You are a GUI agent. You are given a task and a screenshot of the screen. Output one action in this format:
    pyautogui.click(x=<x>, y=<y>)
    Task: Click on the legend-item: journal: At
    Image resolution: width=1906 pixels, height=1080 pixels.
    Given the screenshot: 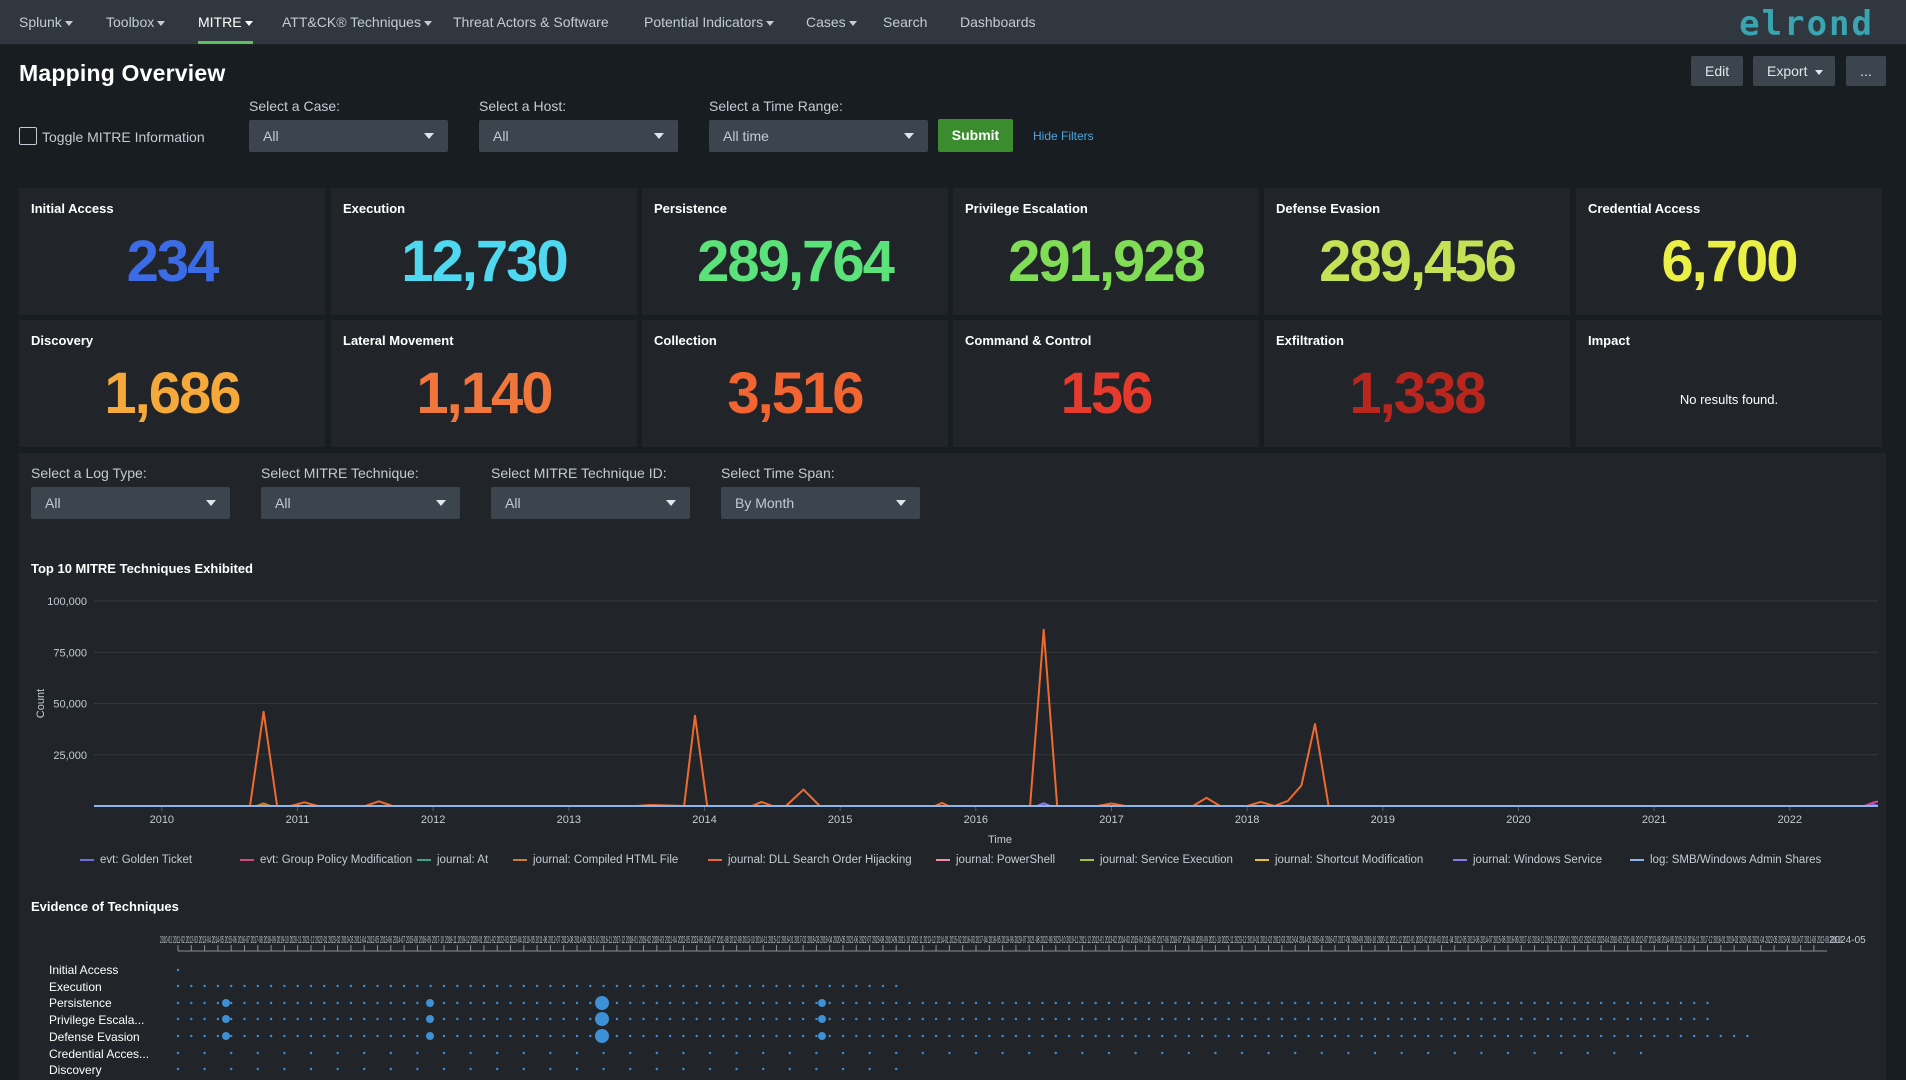 What is the action you would take?
    pyautogui.click(x=452, y=860)
    